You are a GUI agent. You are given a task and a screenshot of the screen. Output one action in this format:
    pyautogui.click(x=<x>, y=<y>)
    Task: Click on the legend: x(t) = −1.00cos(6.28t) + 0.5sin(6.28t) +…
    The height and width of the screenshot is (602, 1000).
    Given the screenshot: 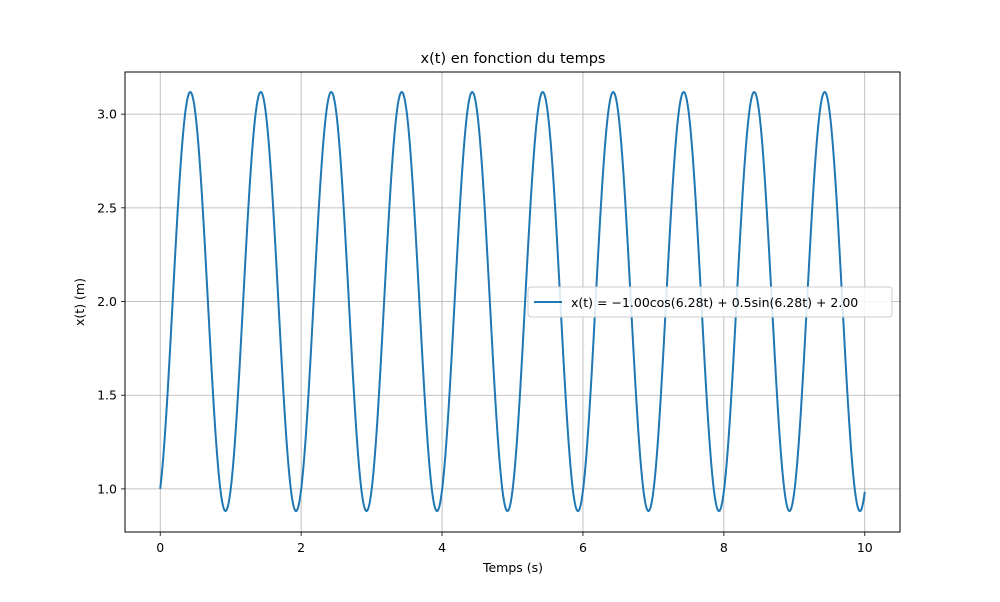 What is the action you would take?
    pyautogui.click(x=710, y=302)
    